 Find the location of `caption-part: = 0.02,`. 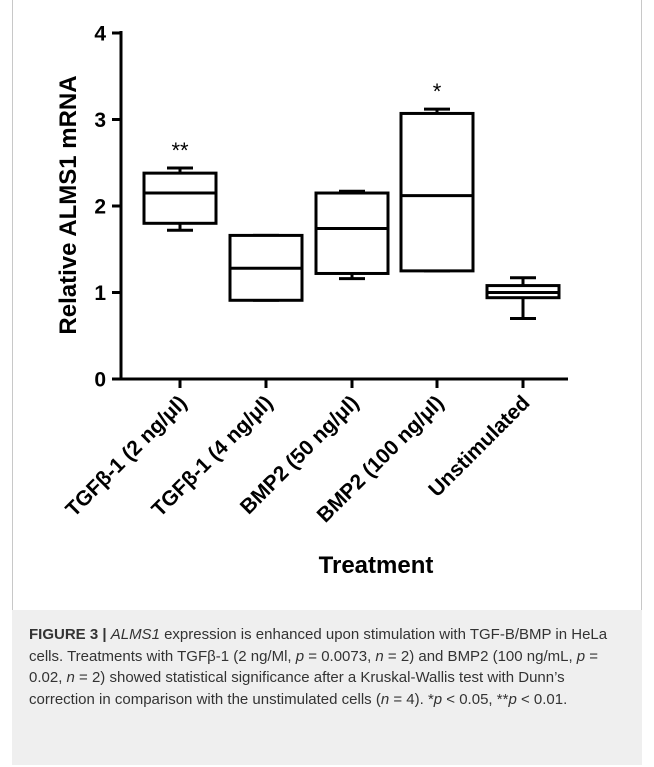

caption-part: = 0.02, is located at coordinates (314, 667).